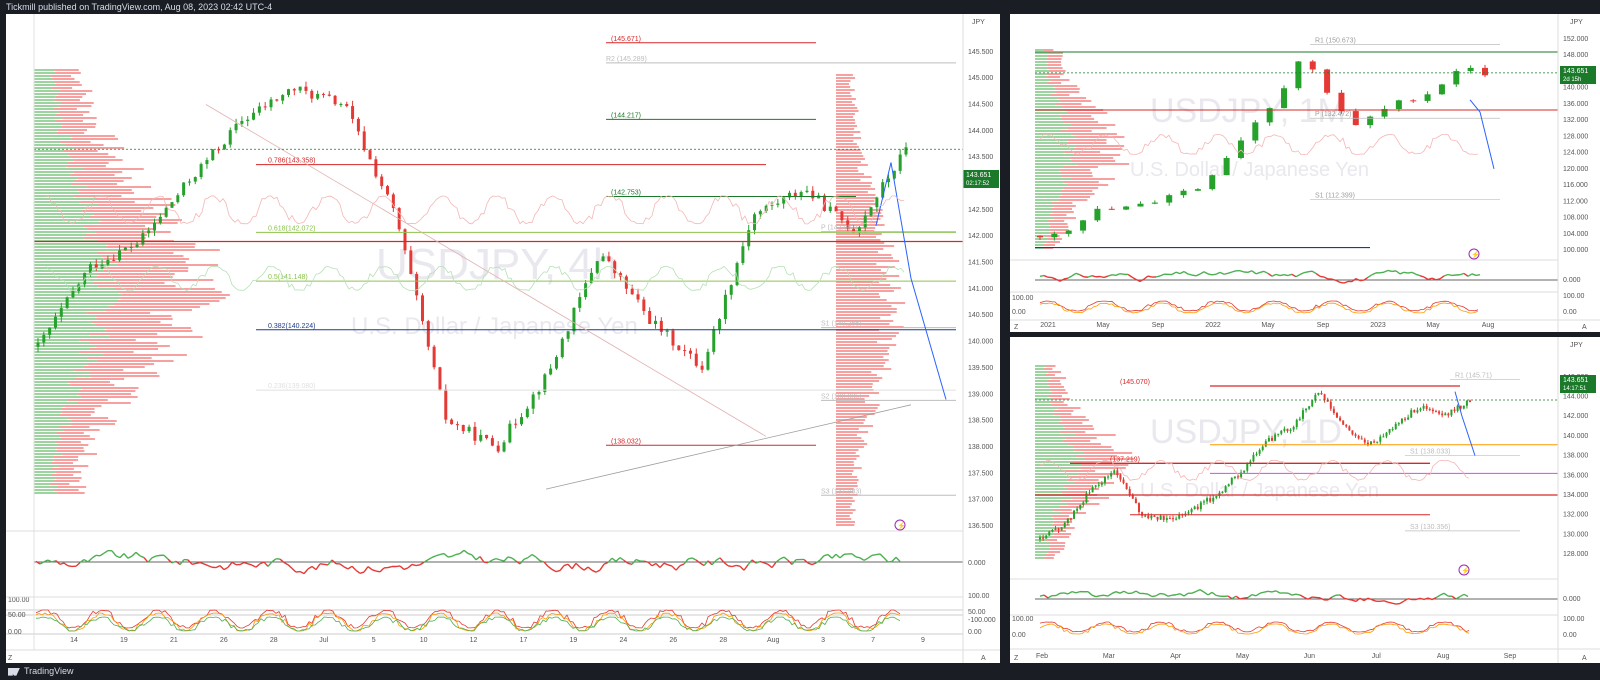 The width and height of the screenshot is (1600, 680). What do you see at coordinates (1575, 436) in the screenshot?
I see `price-axis-label: 140.000` at bounding box center [1575, 436].